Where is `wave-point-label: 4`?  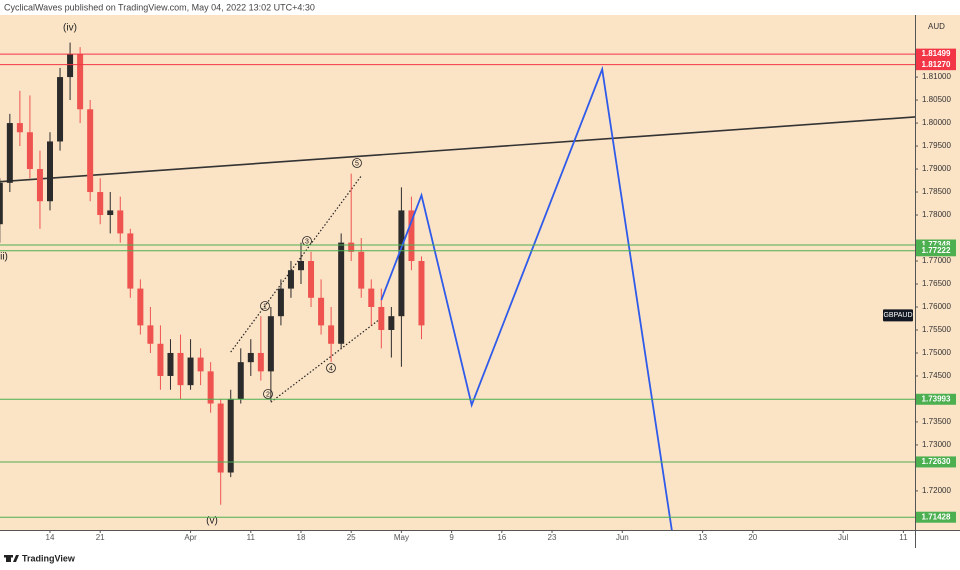 wave-point-label: 4 is located at coordinates (331, 368).